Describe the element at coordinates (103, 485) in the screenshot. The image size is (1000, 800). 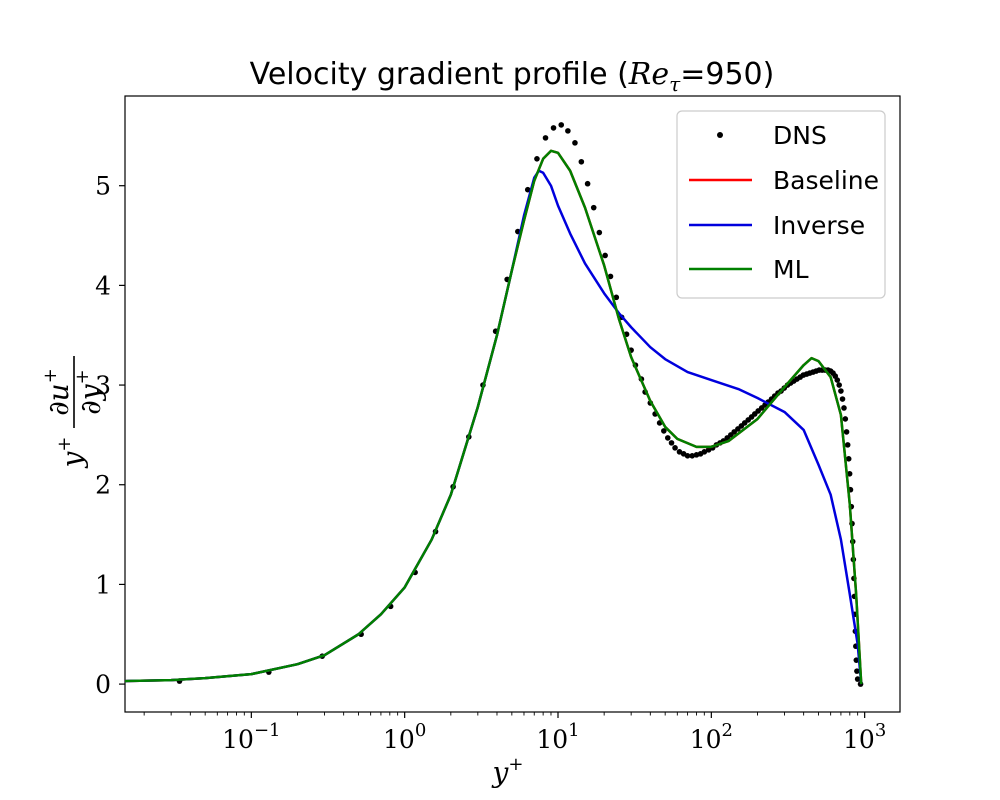
I see `y-tick-label: 2` at that location.